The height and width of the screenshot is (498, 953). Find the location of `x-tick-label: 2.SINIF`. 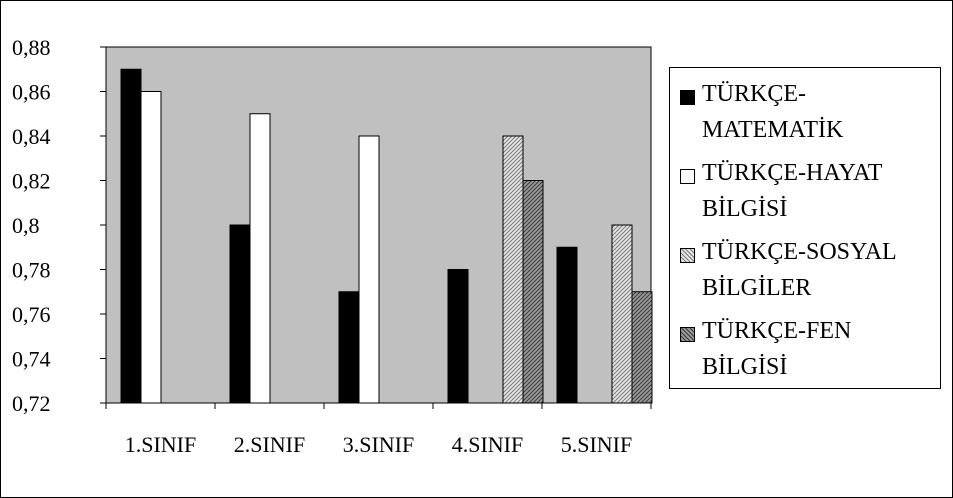

x-tick-label: 2.SINIF is located at coordinates (270, 444).